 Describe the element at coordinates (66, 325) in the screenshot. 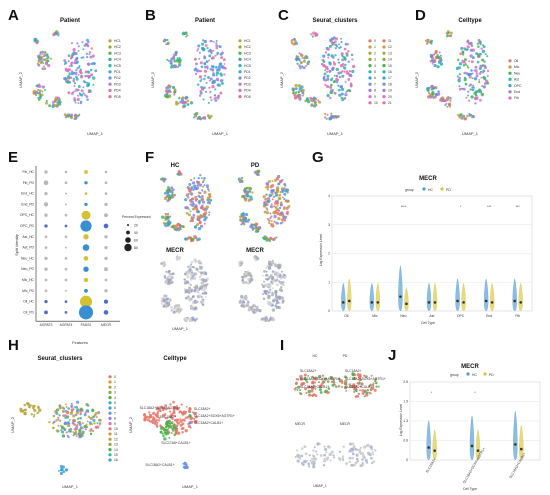

I see `x-tick-label: AGPAT4` at that location.